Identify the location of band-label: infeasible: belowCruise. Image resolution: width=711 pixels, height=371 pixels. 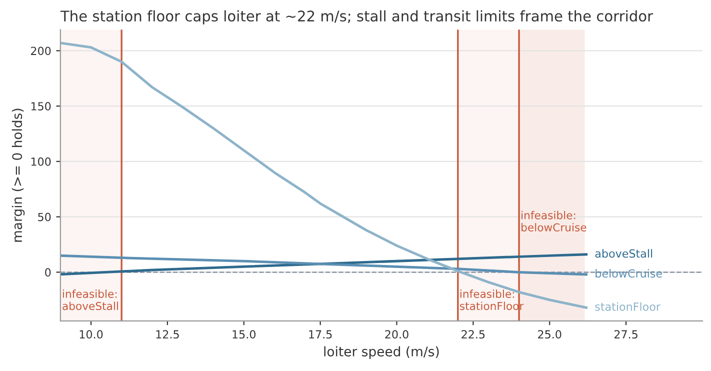
(554, 221).